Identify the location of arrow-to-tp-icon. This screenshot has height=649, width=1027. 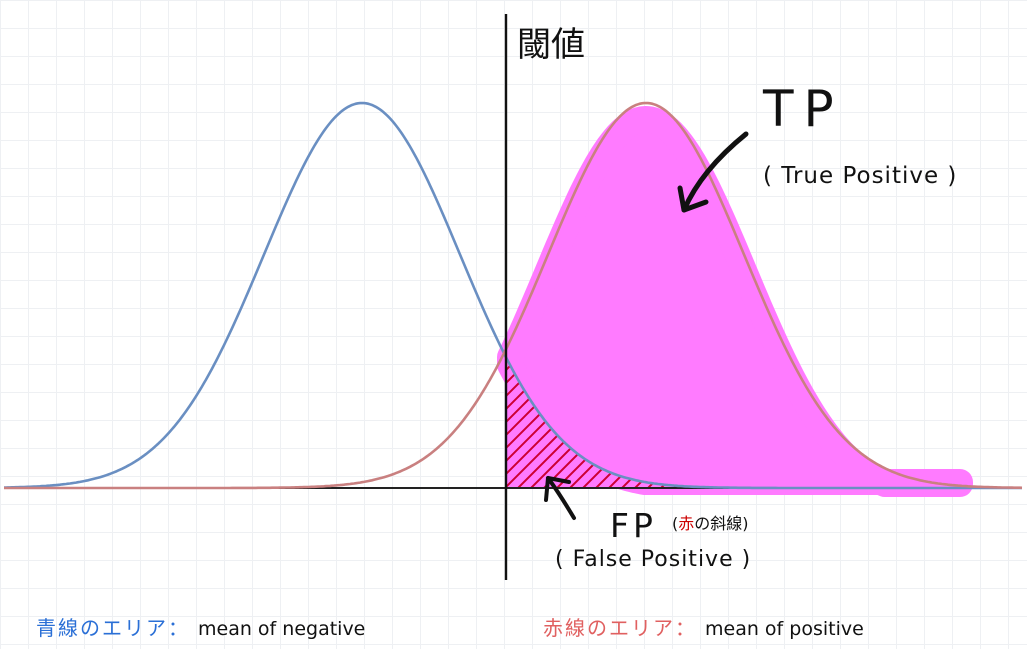
(713, 172).